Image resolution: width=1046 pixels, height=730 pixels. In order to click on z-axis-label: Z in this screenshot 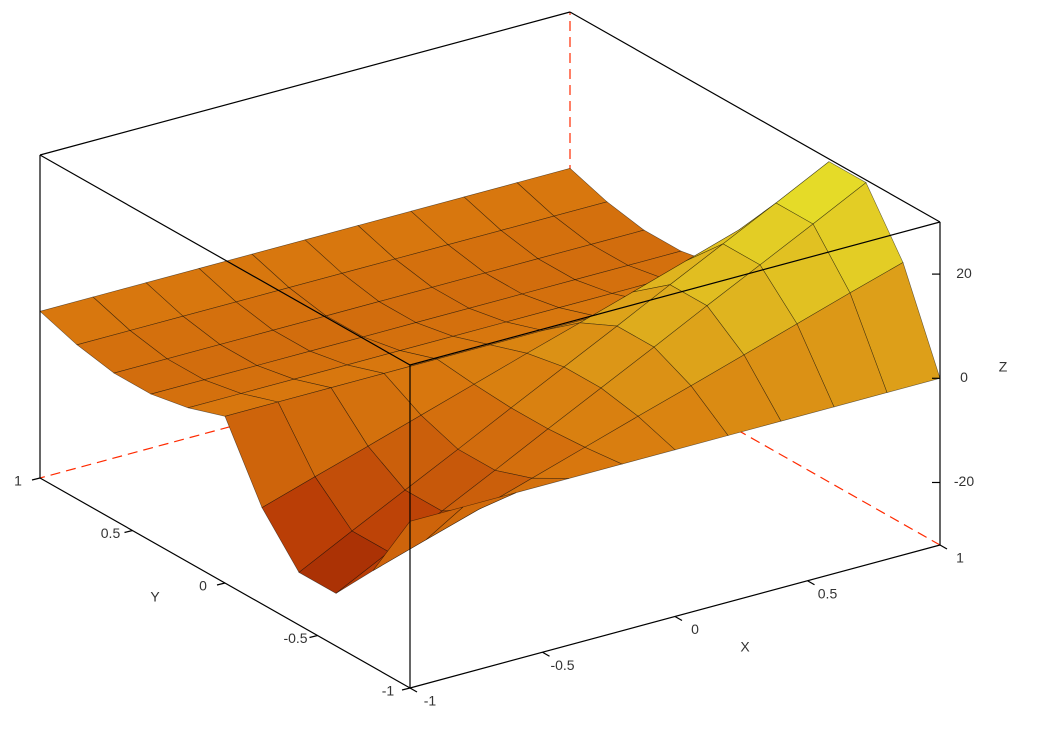, I will do `click(1003, 367)`.